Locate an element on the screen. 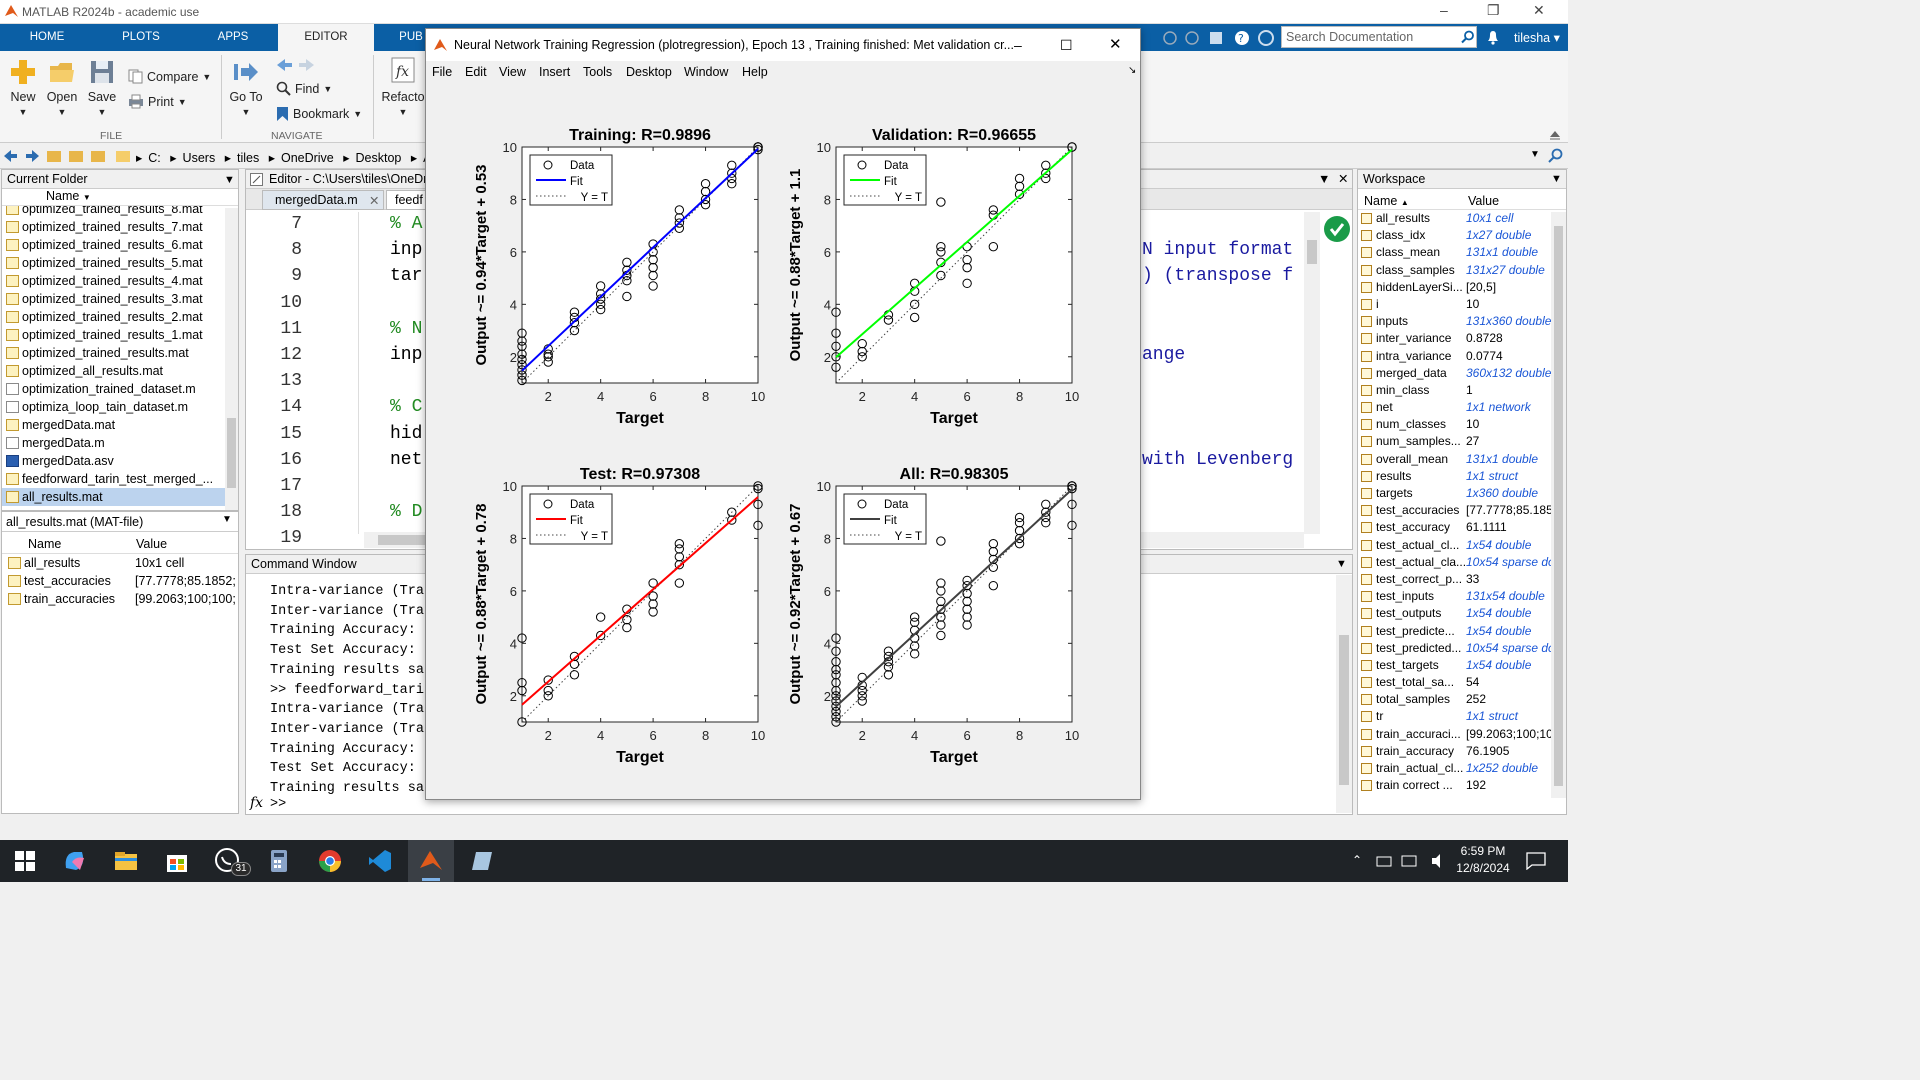  workspace-row: results 1x1 struct is located at coordinates (1462, 476).